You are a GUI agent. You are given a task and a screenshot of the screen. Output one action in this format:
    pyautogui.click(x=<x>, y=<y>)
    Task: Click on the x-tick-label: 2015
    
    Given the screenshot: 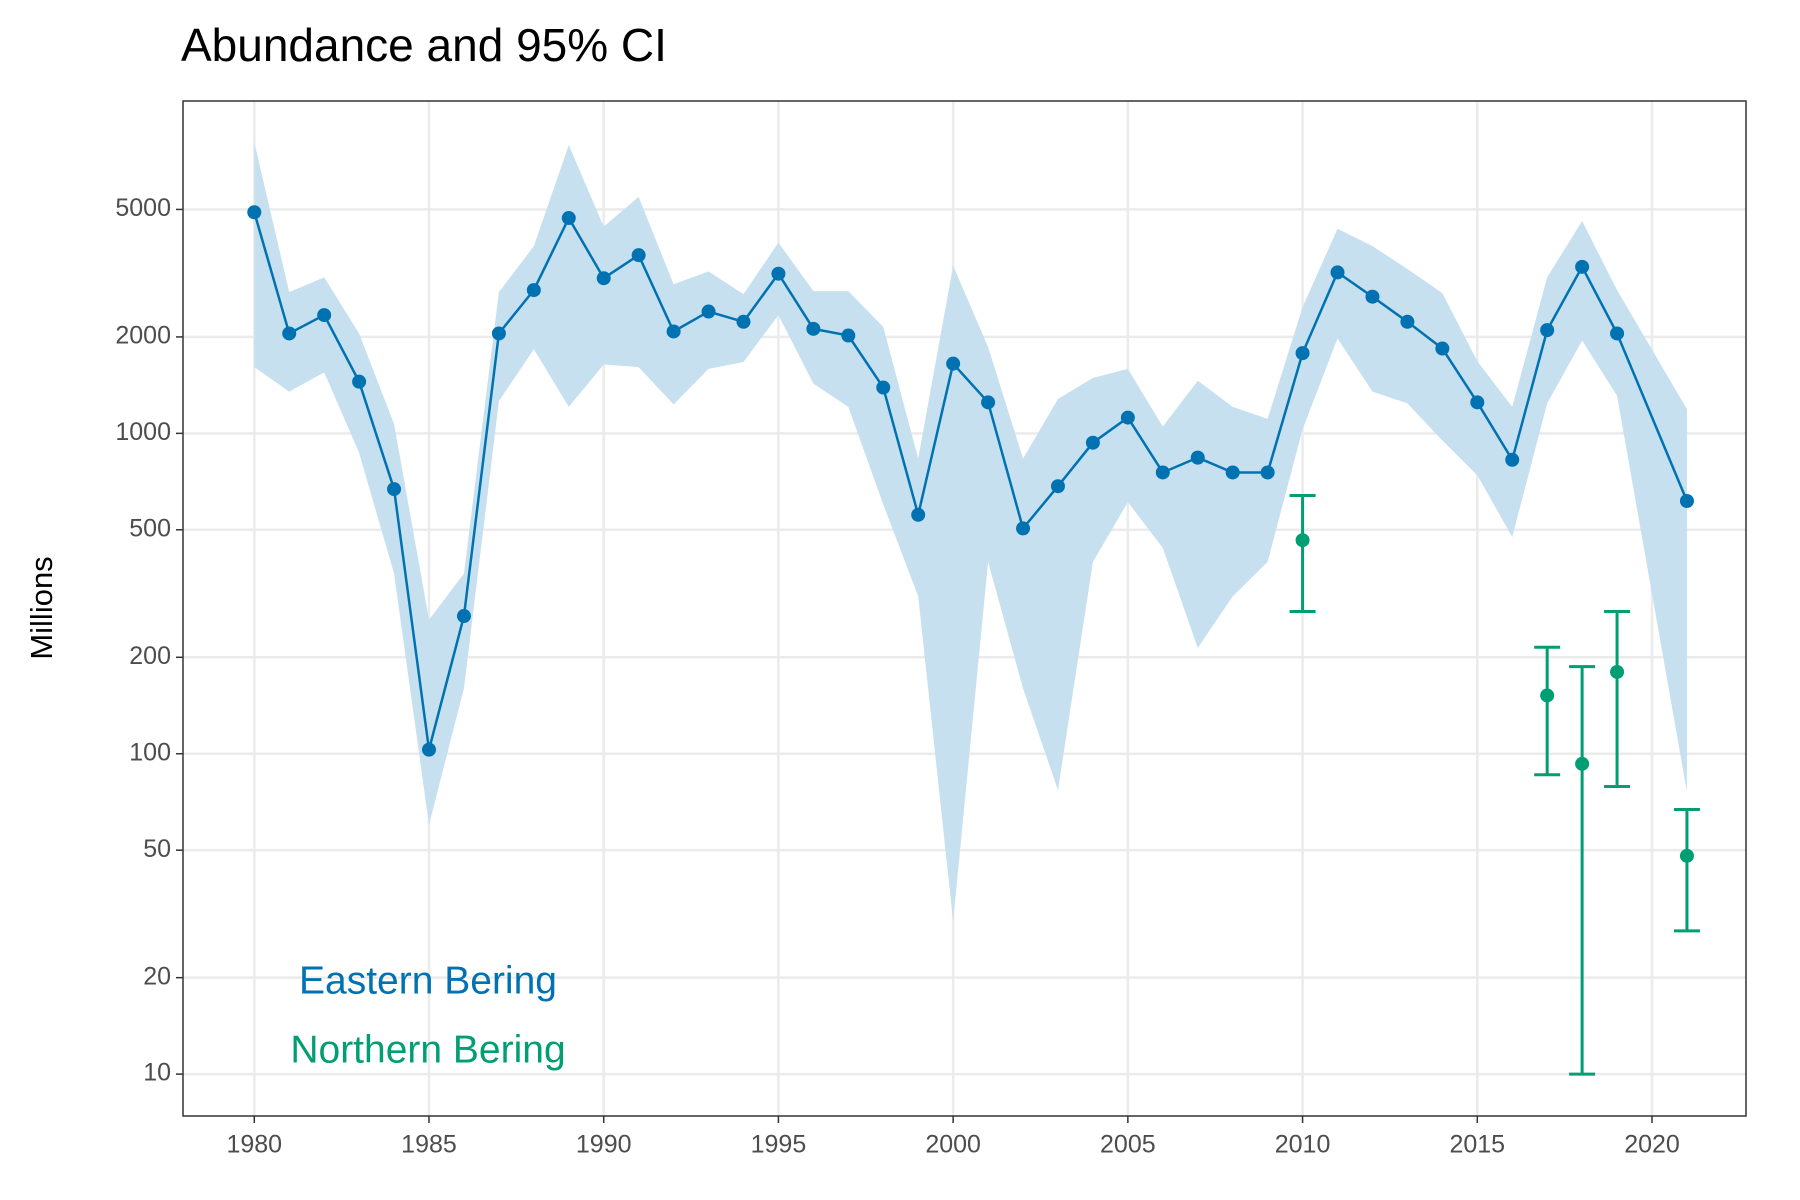 What is the action you would take?
    pyautogui.click(x=1477, y=1145)
    